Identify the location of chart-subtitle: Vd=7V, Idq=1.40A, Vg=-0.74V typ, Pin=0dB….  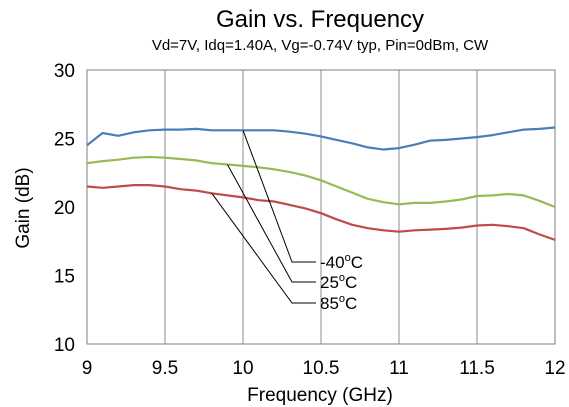
(320, 45).